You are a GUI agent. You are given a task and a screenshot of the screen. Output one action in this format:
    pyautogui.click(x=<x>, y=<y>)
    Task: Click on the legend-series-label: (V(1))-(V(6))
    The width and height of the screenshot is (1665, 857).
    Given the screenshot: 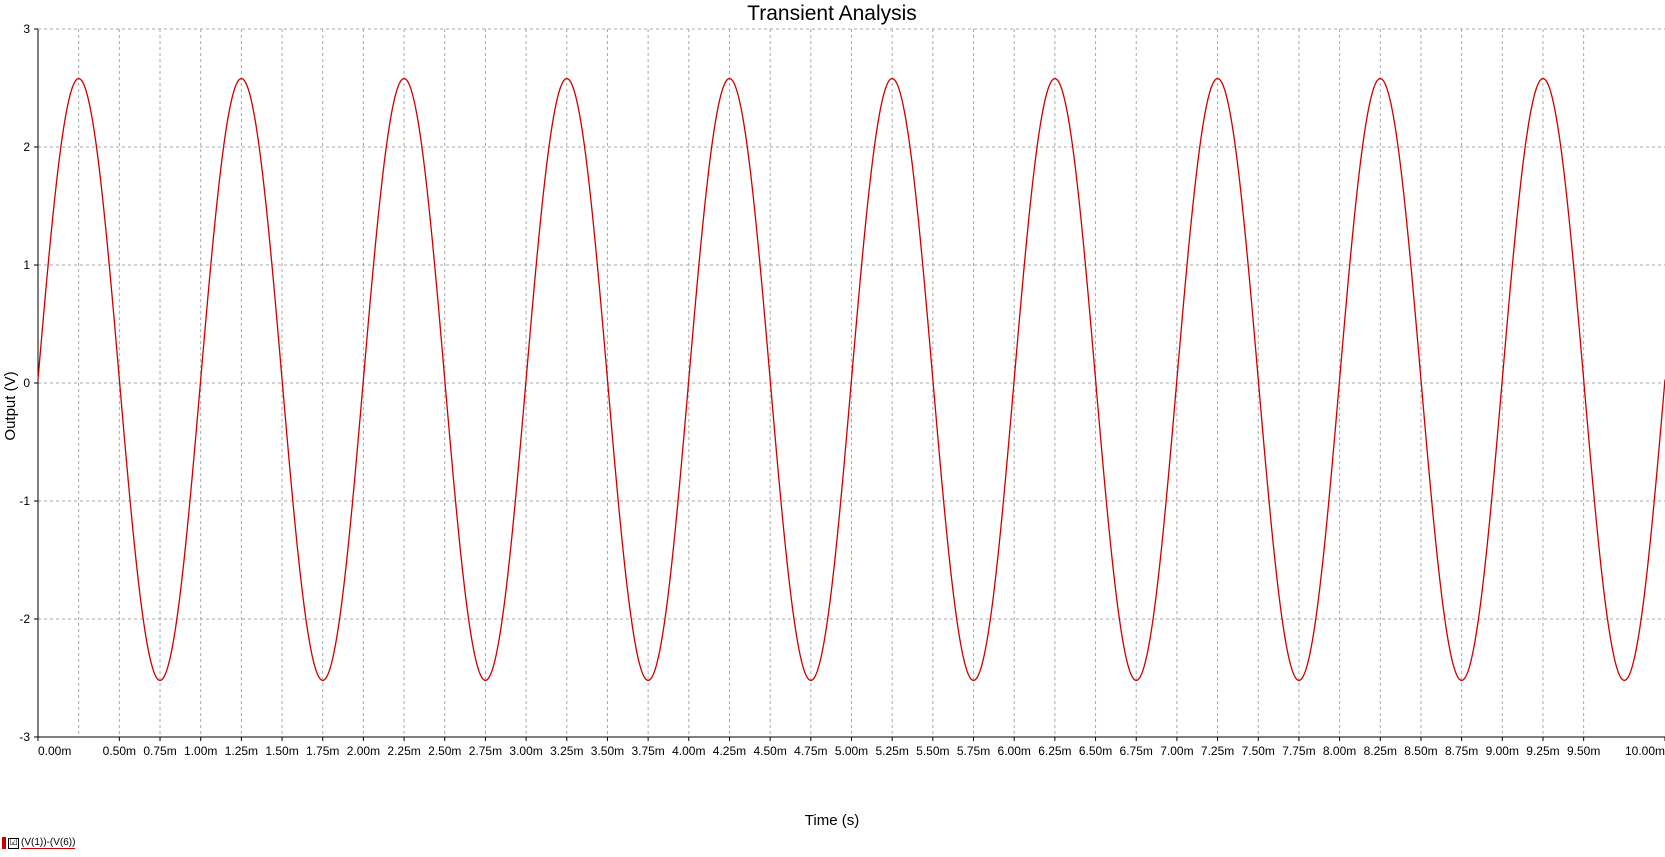 What is the action you would take?
    pyautogui.click(x=48, y=843)
    